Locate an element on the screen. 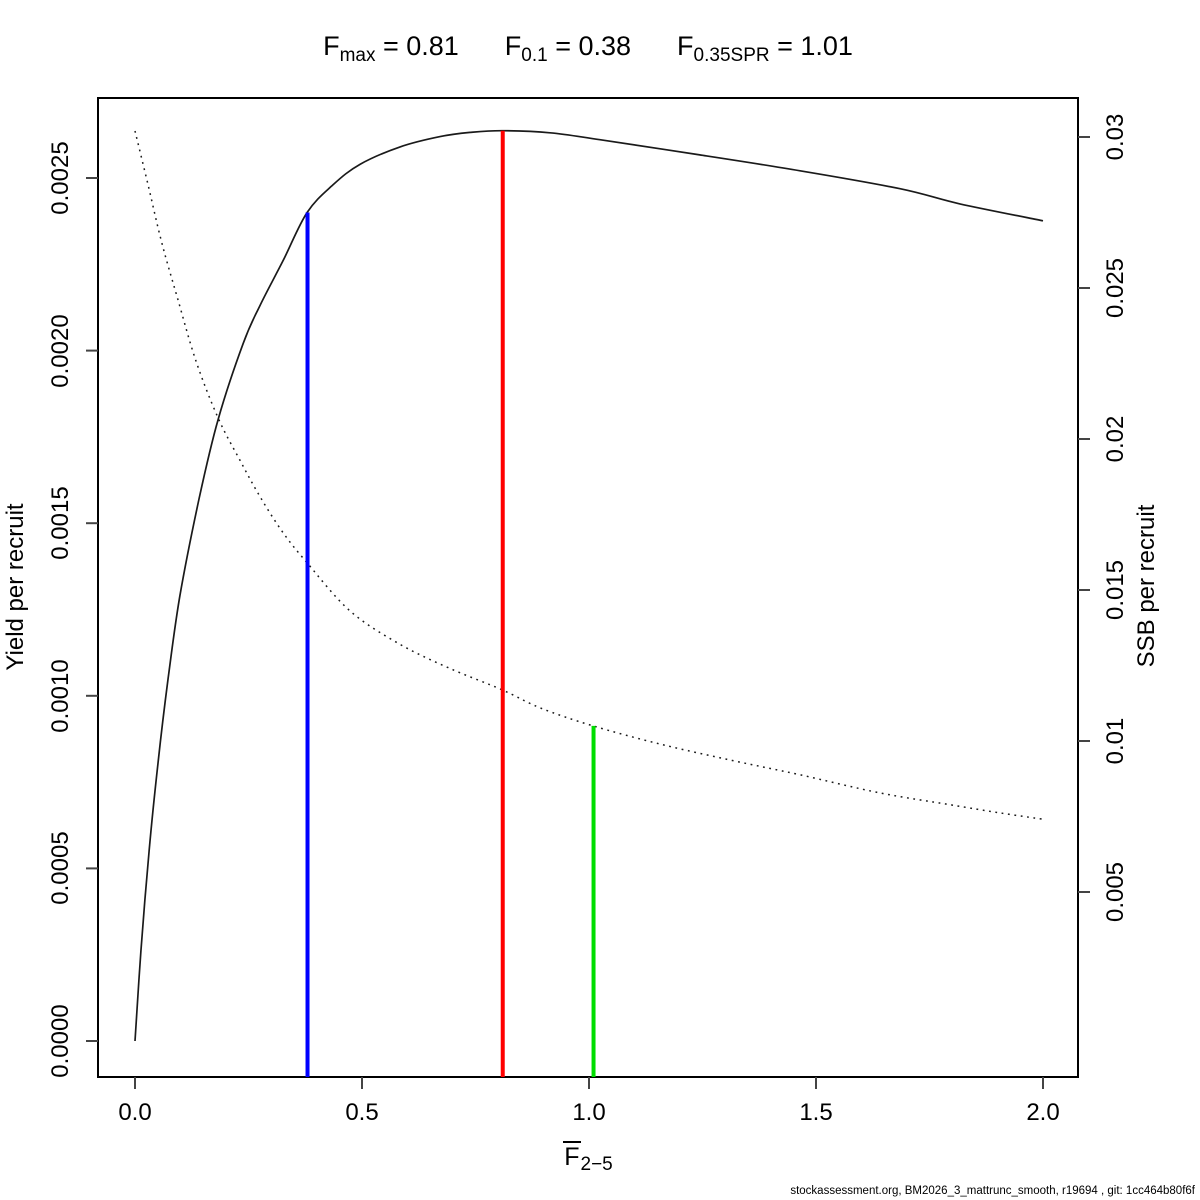 The image size is (1200, 1200). x-tick-label: 2.0 is located at coordinates (1043, 1112).